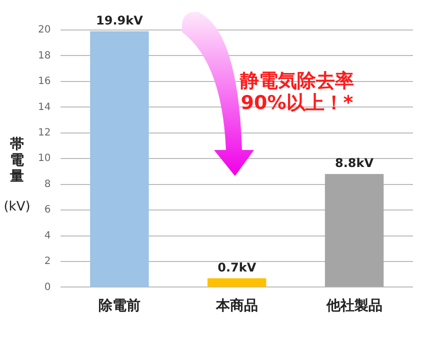 The width and height of the screenshot is (431, 340). I want to click on data-label: 0.7kV, so click(237, 267).